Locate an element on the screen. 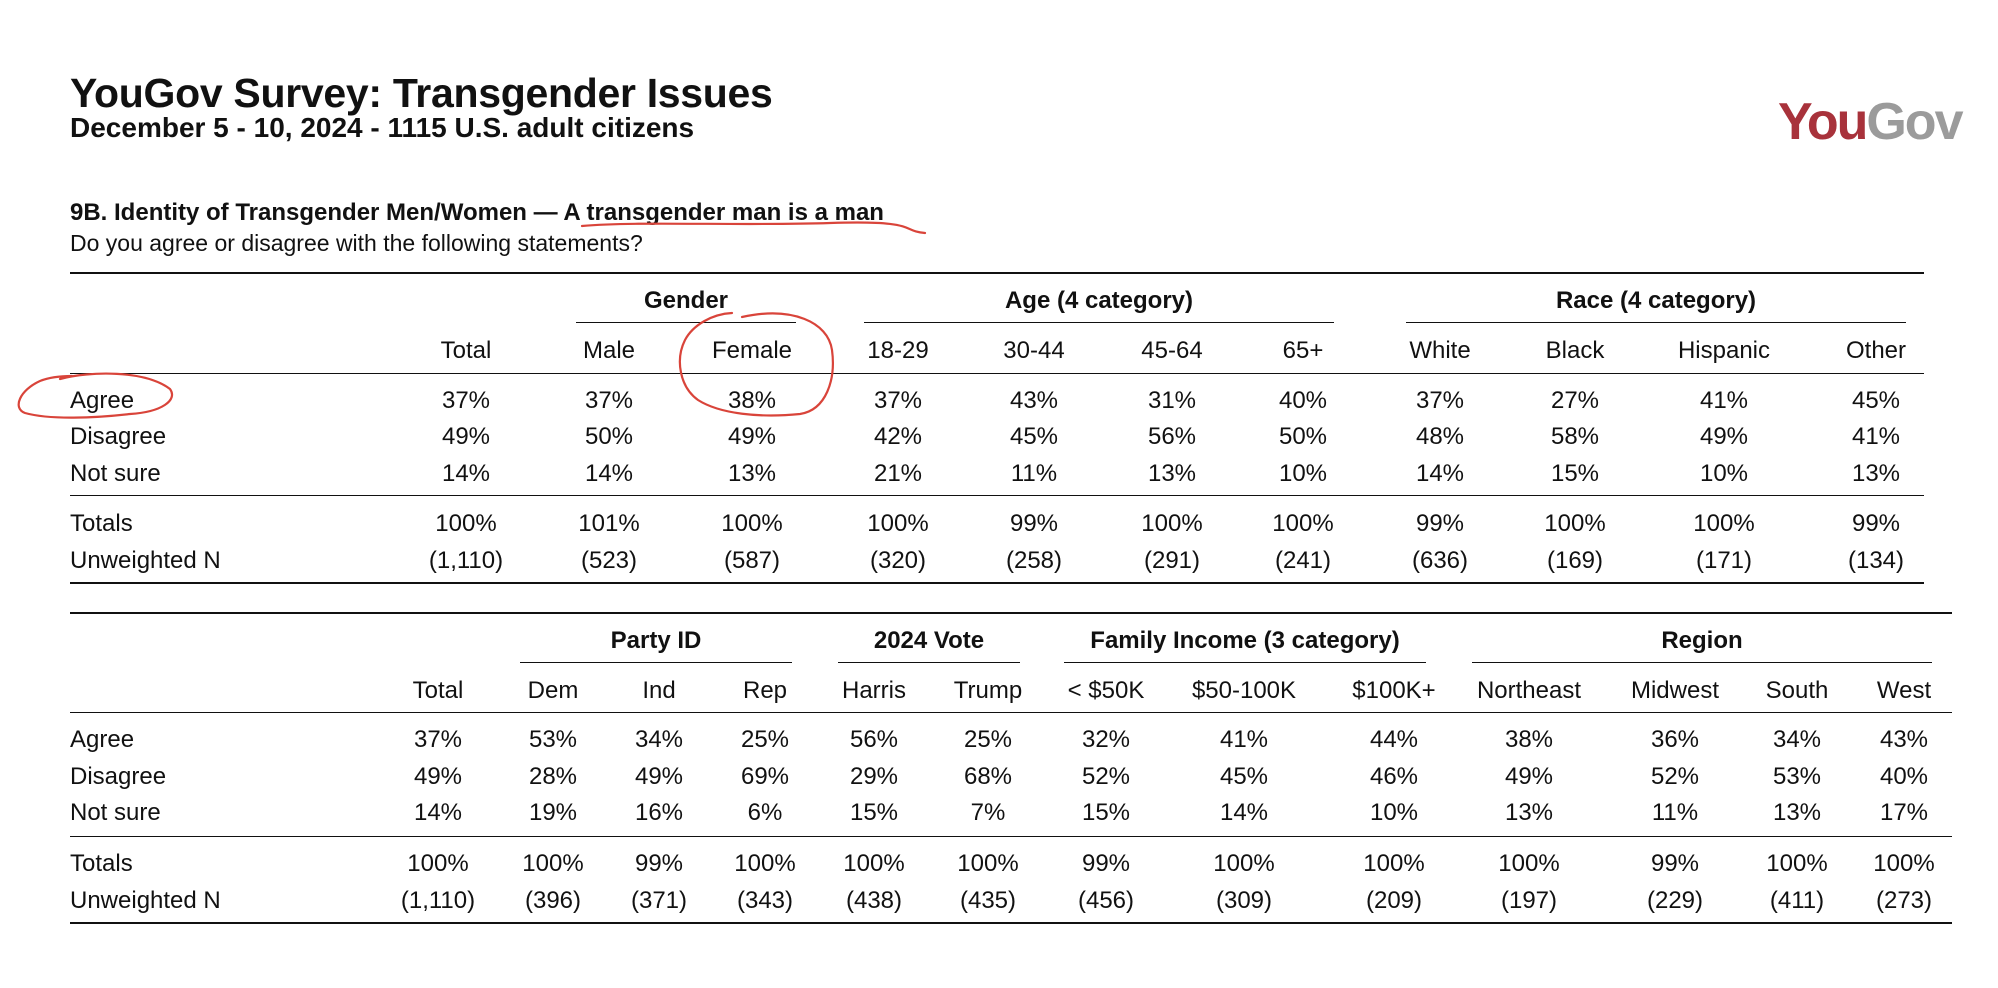  data-cell: 34% is located at coordinates (659, 739).